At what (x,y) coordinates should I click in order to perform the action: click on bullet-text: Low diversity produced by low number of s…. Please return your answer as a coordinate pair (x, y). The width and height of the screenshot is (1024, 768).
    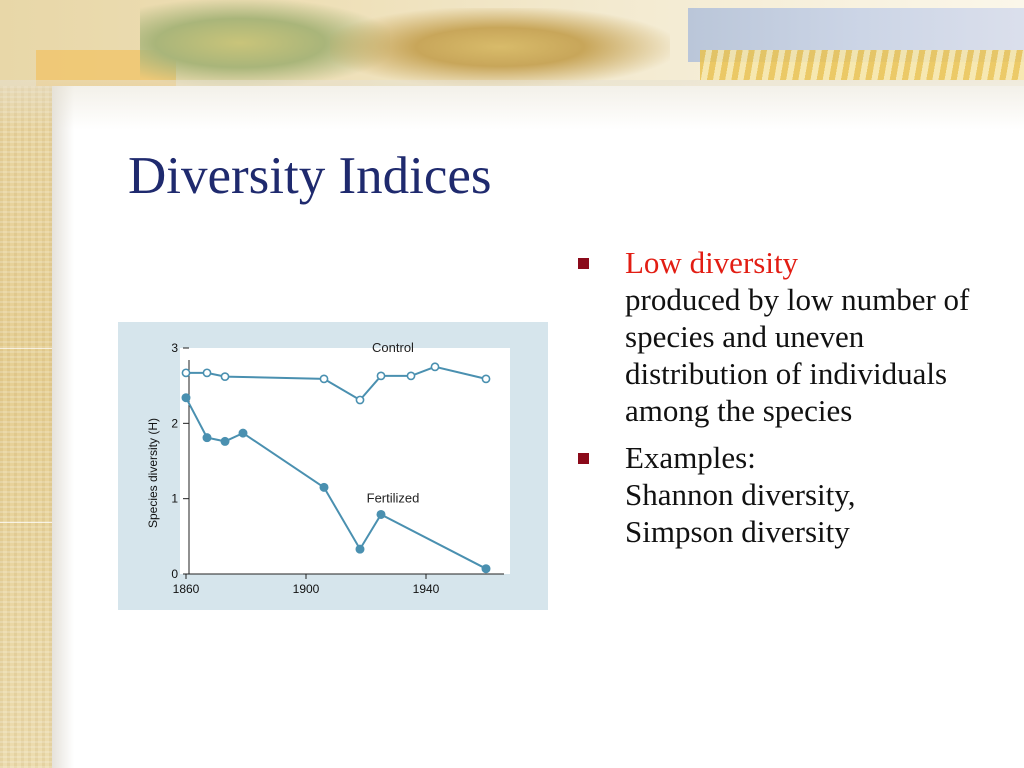
    Looking at the image, I should click on (797, 336).